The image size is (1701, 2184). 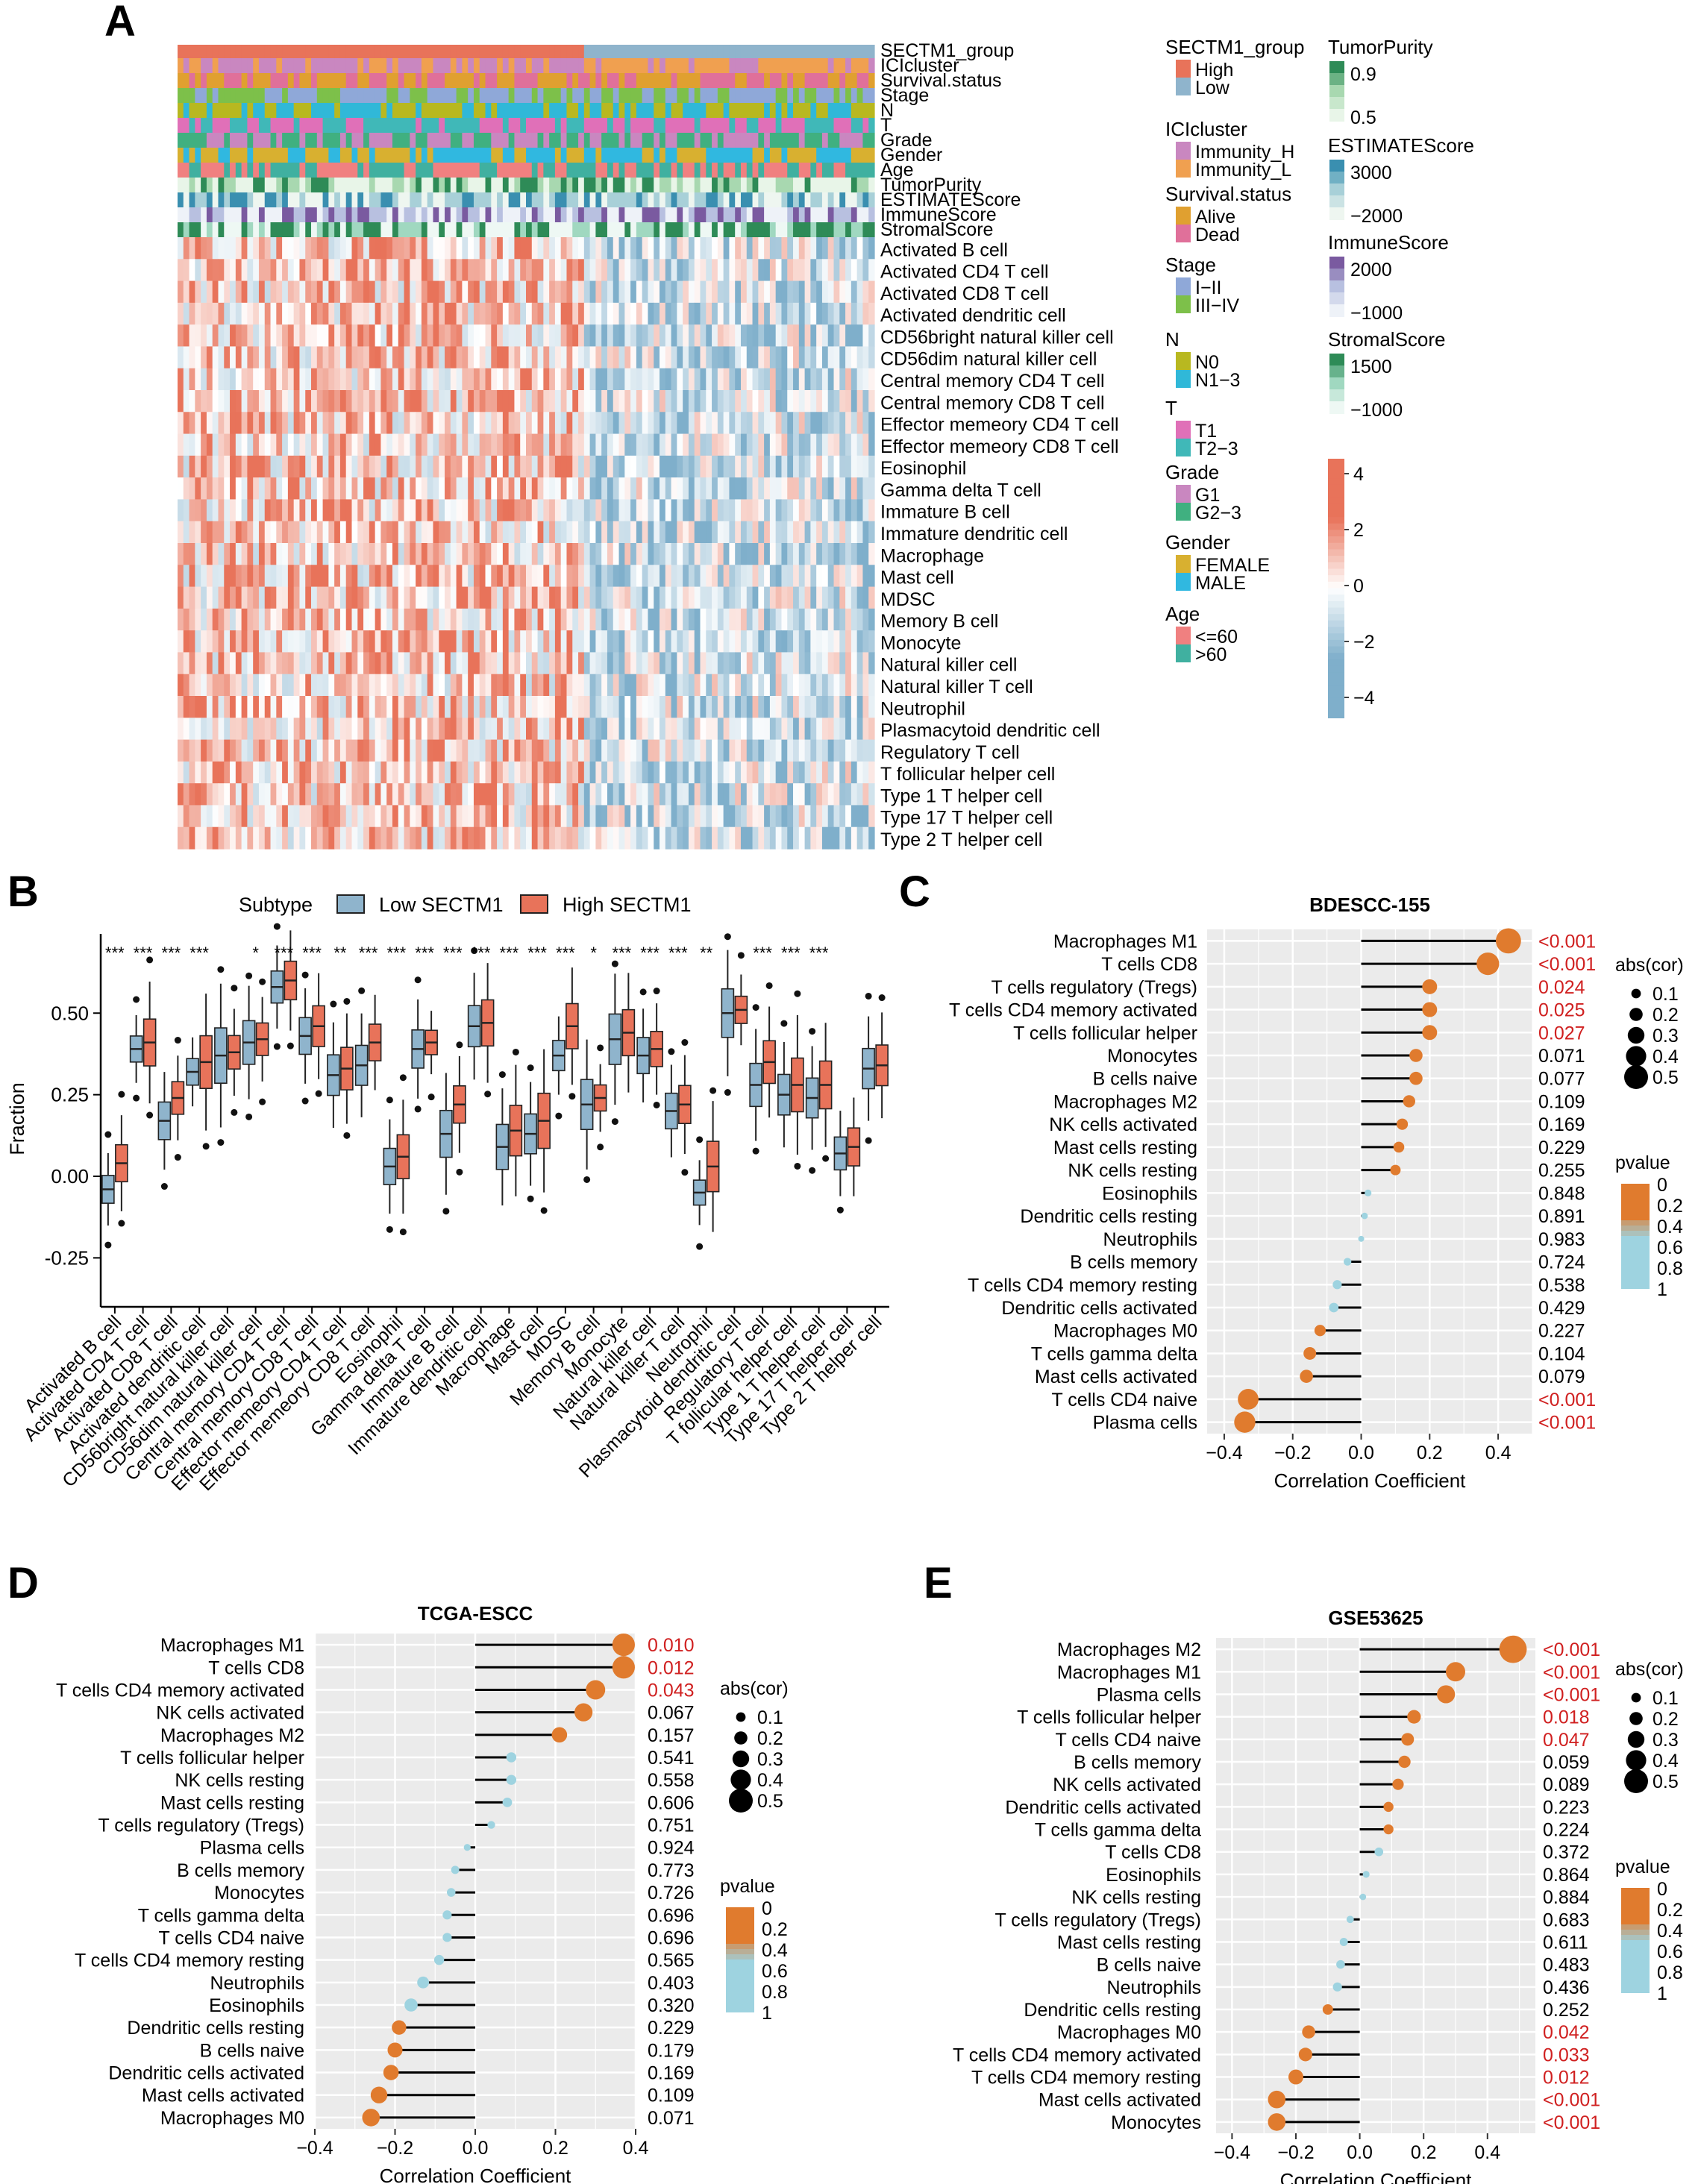 What do you see at coordinates (1183, 216) in the screenshot?
I see `legend-swatch` at bounding box center [1183, 216].